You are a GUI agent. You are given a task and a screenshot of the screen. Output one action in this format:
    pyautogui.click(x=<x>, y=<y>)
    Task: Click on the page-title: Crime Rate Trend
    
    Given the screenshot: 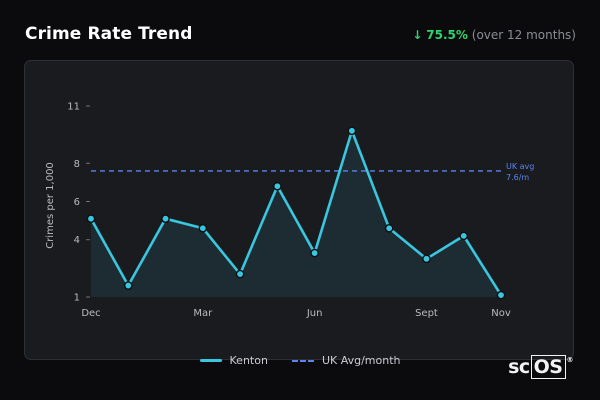 What is the action you would take?
    pyautogui.click(x=109, y=34)
    